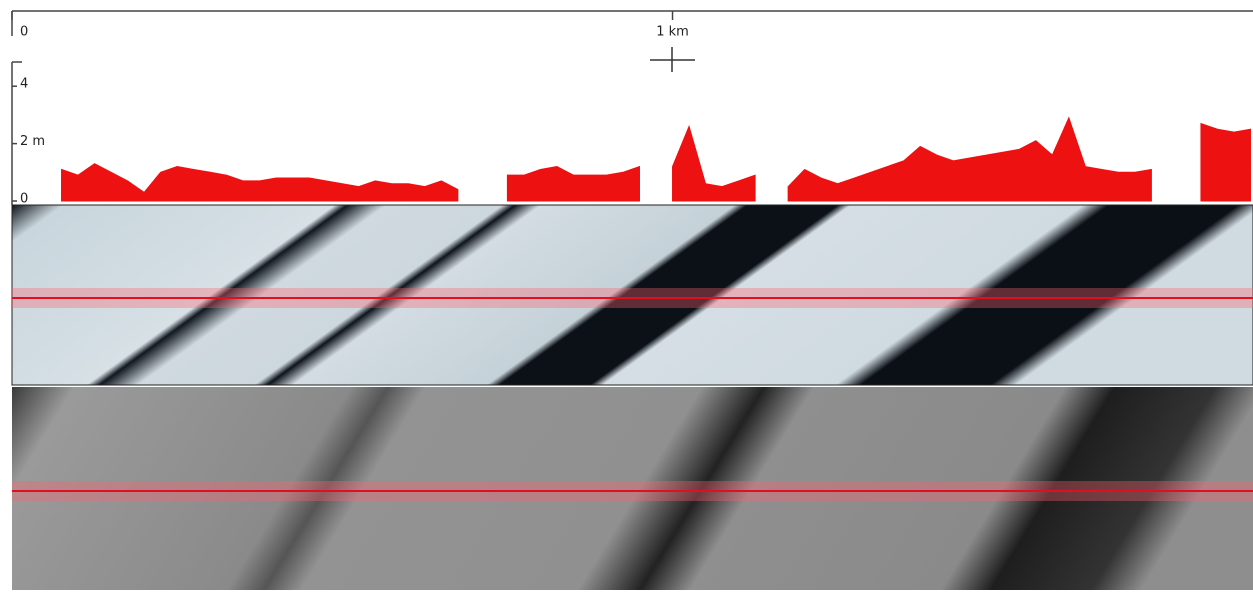 The image size is (1253, 594). I want to click on crosshair, so click(672, 59).